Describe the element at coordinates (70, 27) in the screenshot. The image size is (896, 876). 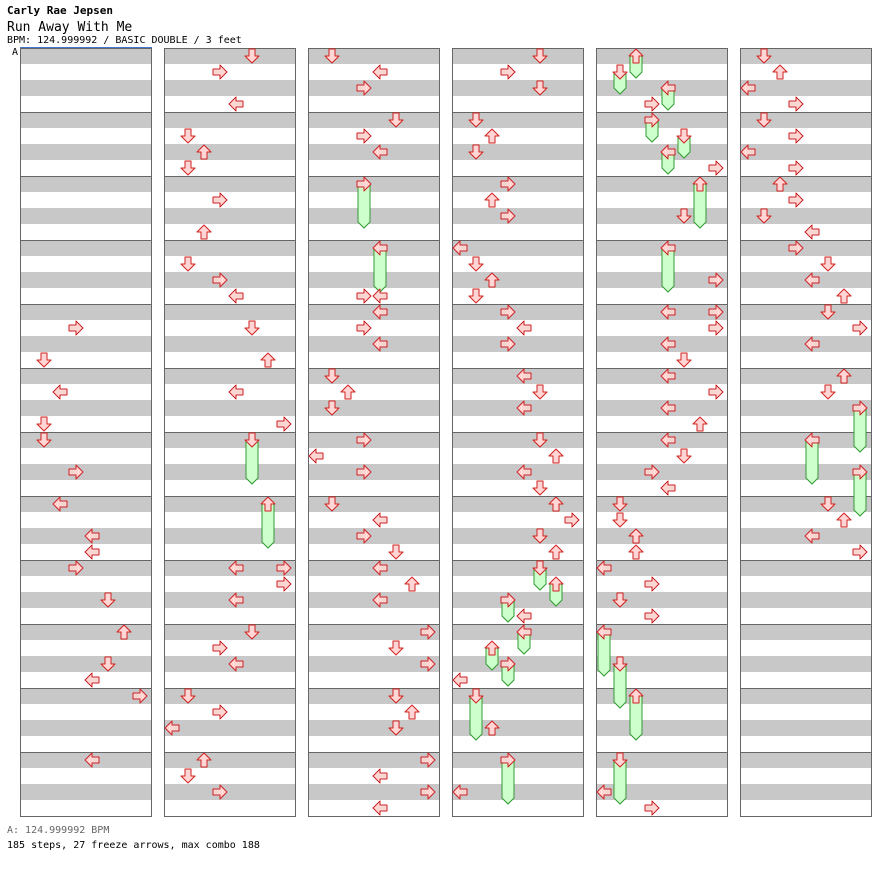
I see `song-title: Run Away With Me` at that location.